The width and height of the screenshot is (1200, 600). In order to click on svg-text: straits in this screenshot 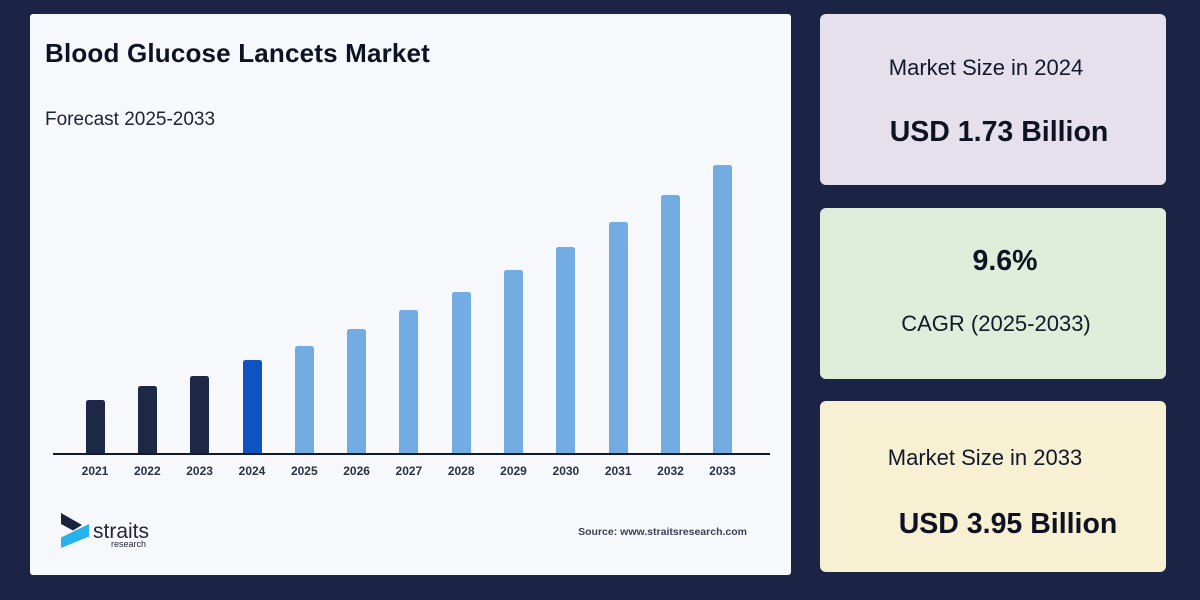, I will do `click(121, 531)`.